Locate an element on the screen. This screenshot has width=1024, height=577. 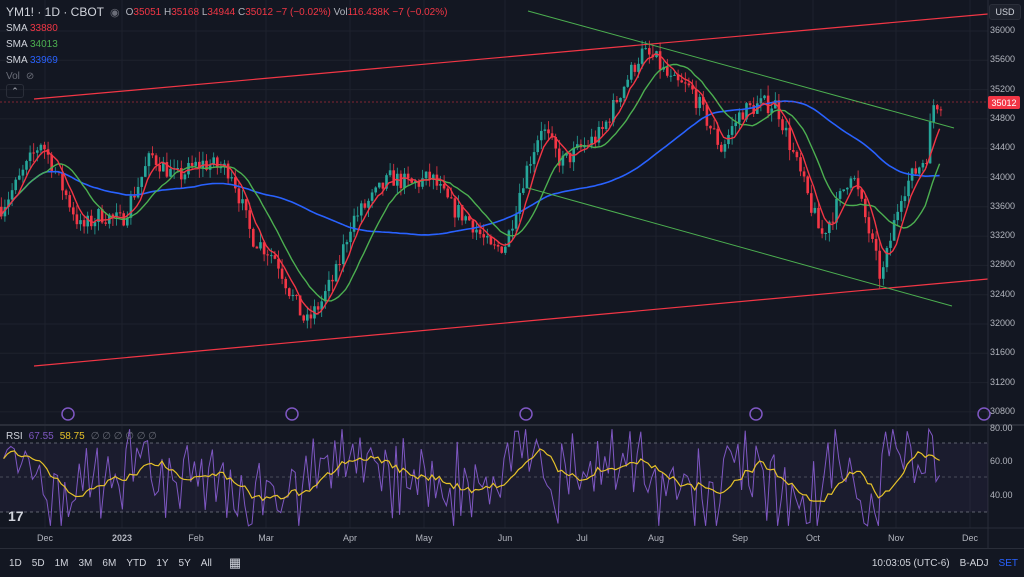
timeframe-button-1m: 1M is located at coordinates (61, 563).